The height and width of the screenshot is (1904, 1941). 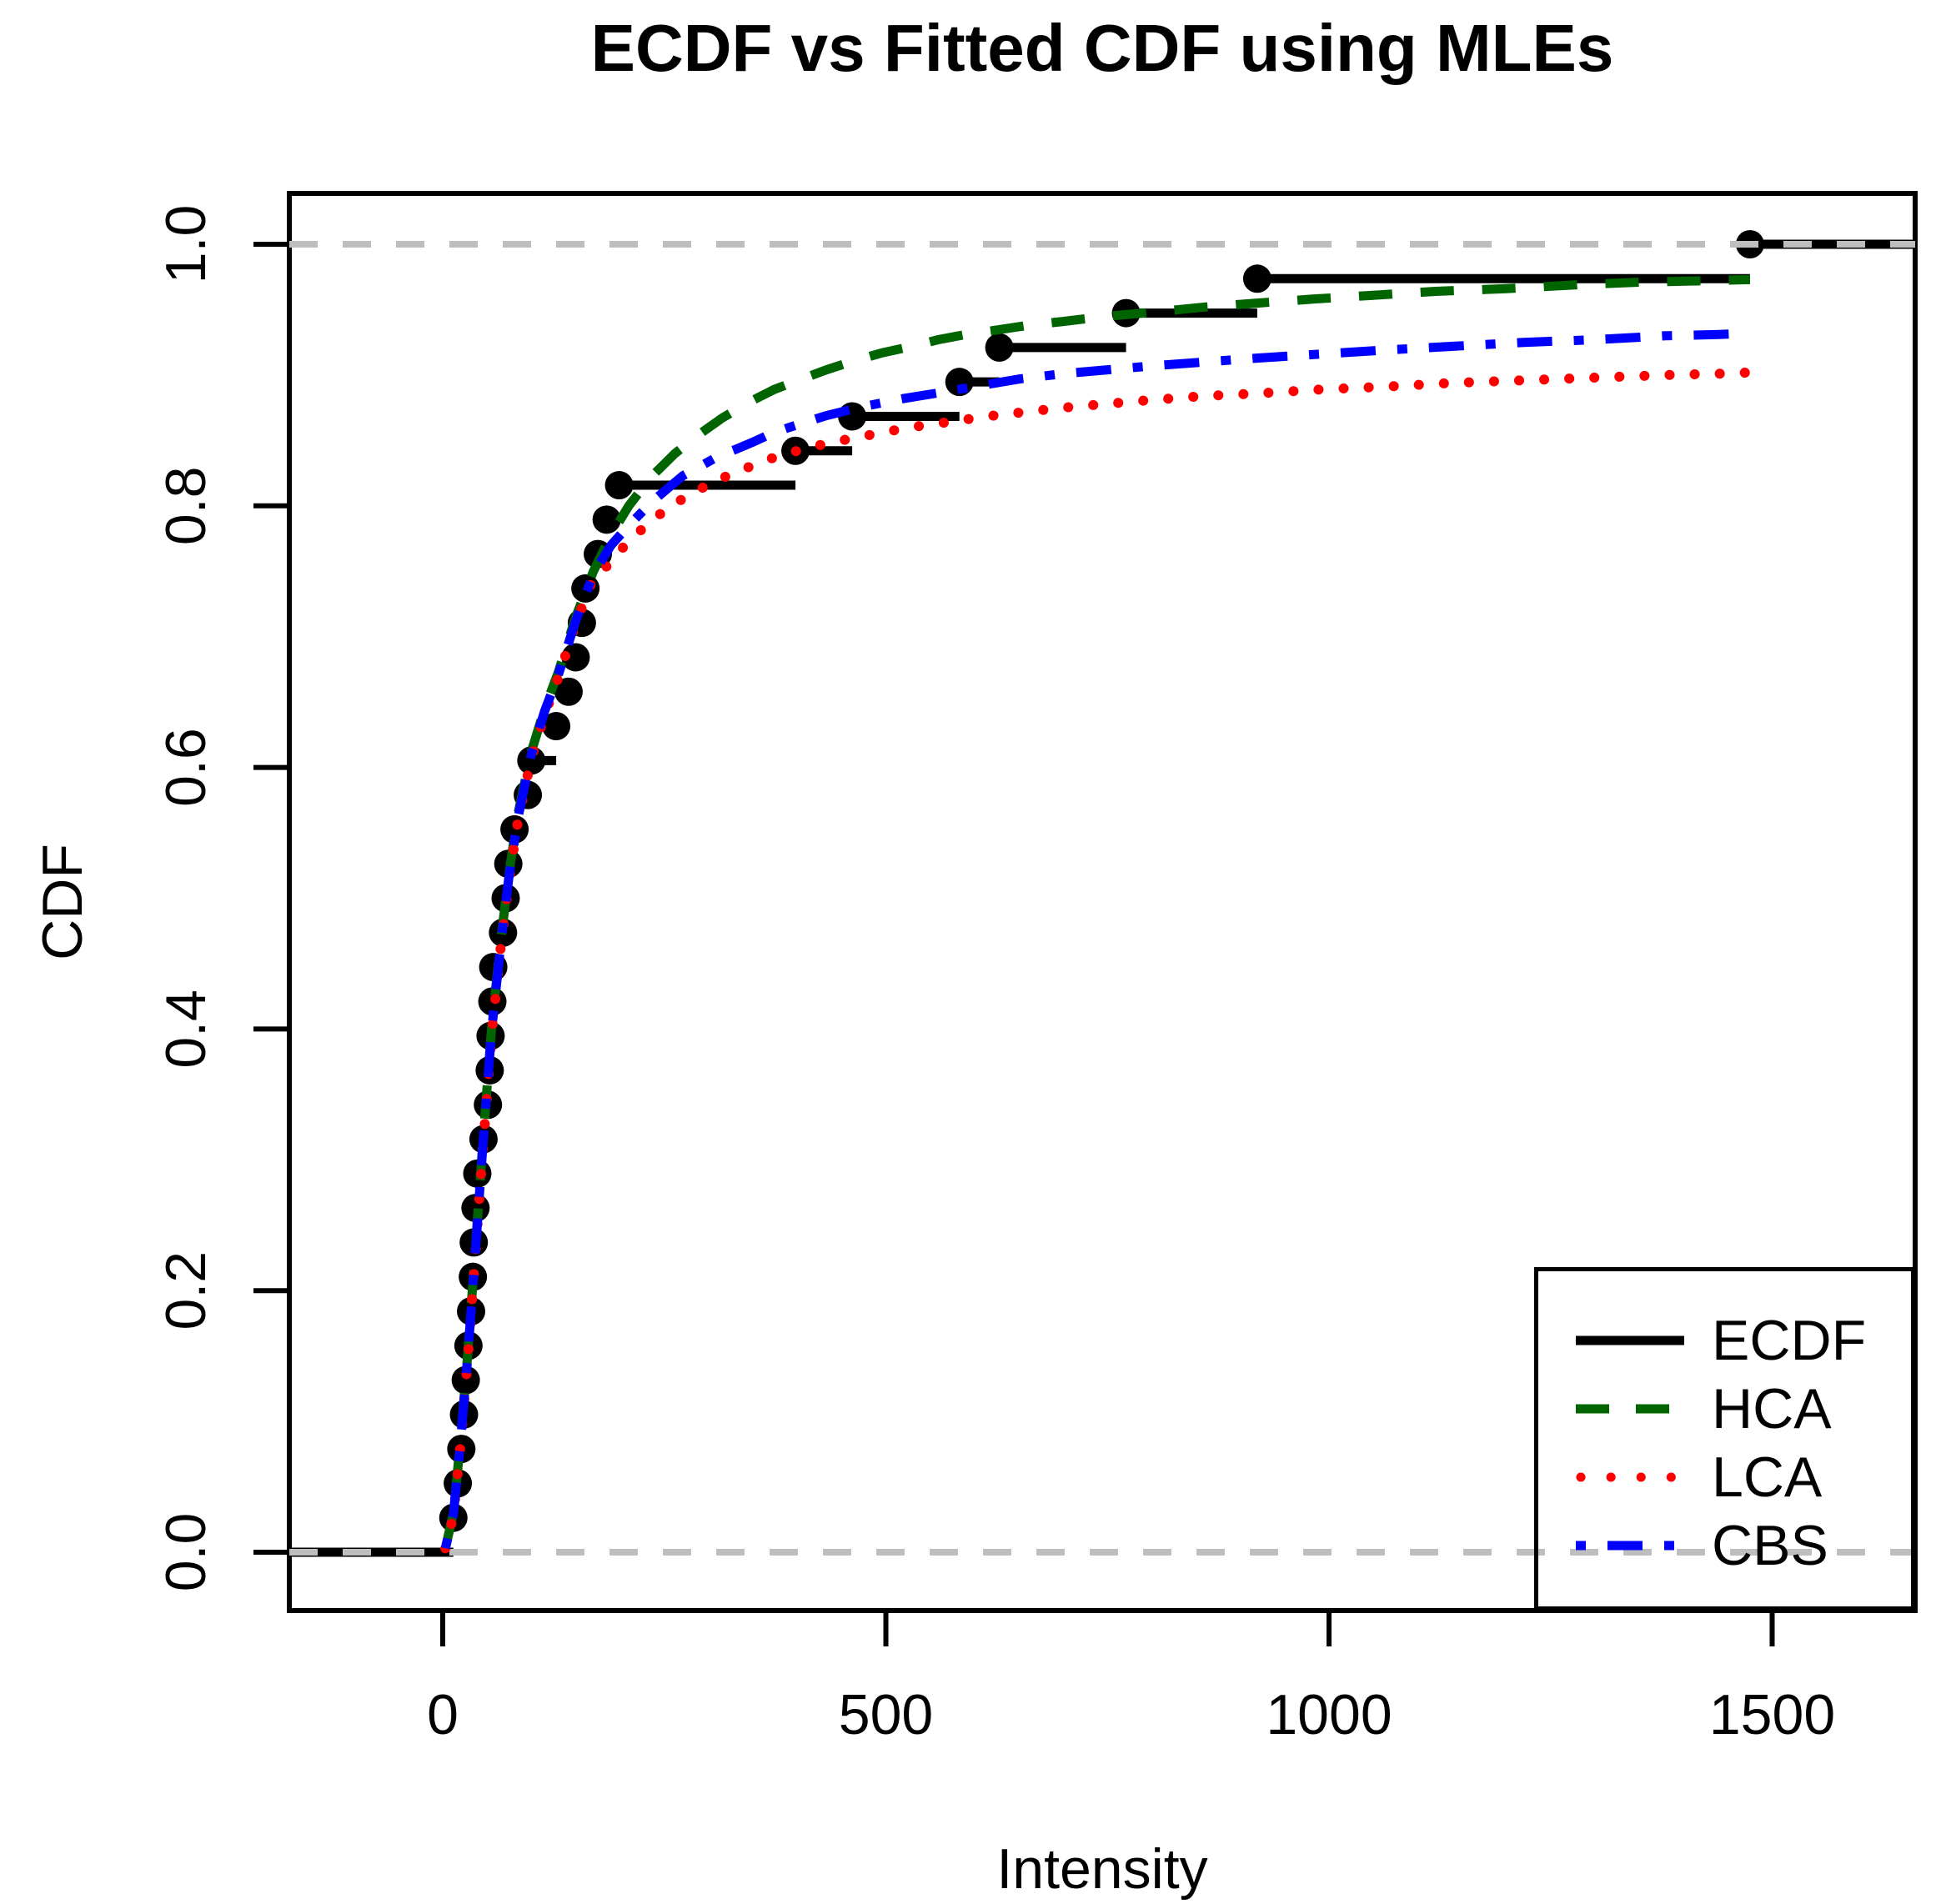 What do you see at coordinates (886, 1714) in the screenshot?
I see `x-tick-label: 500` at bounding box center [886, 1714].